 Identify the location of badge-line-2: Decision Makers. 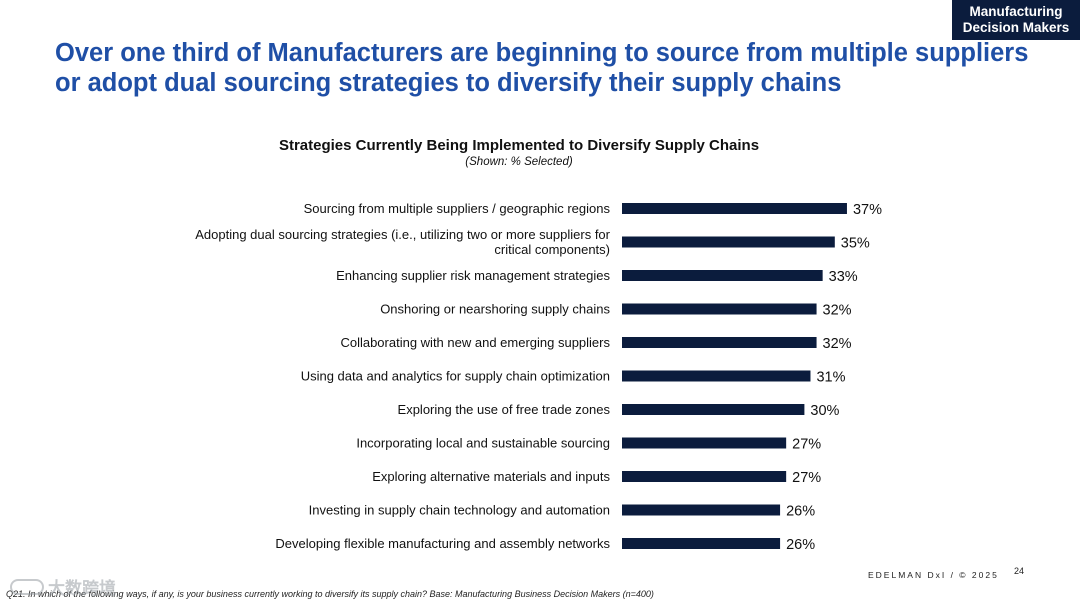
(1016, 27).